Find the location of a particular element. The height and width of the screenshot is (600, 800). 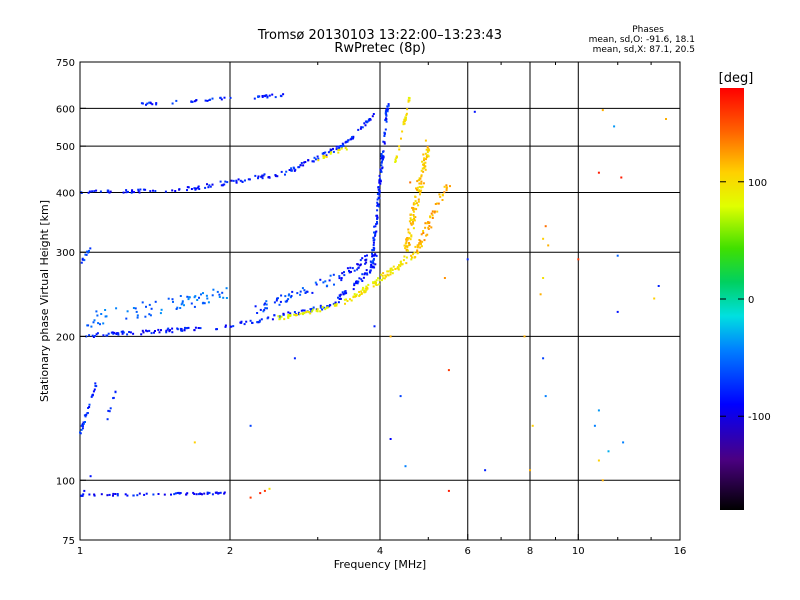

colorbar-label: [deg] is located at coordinates (736, 78).